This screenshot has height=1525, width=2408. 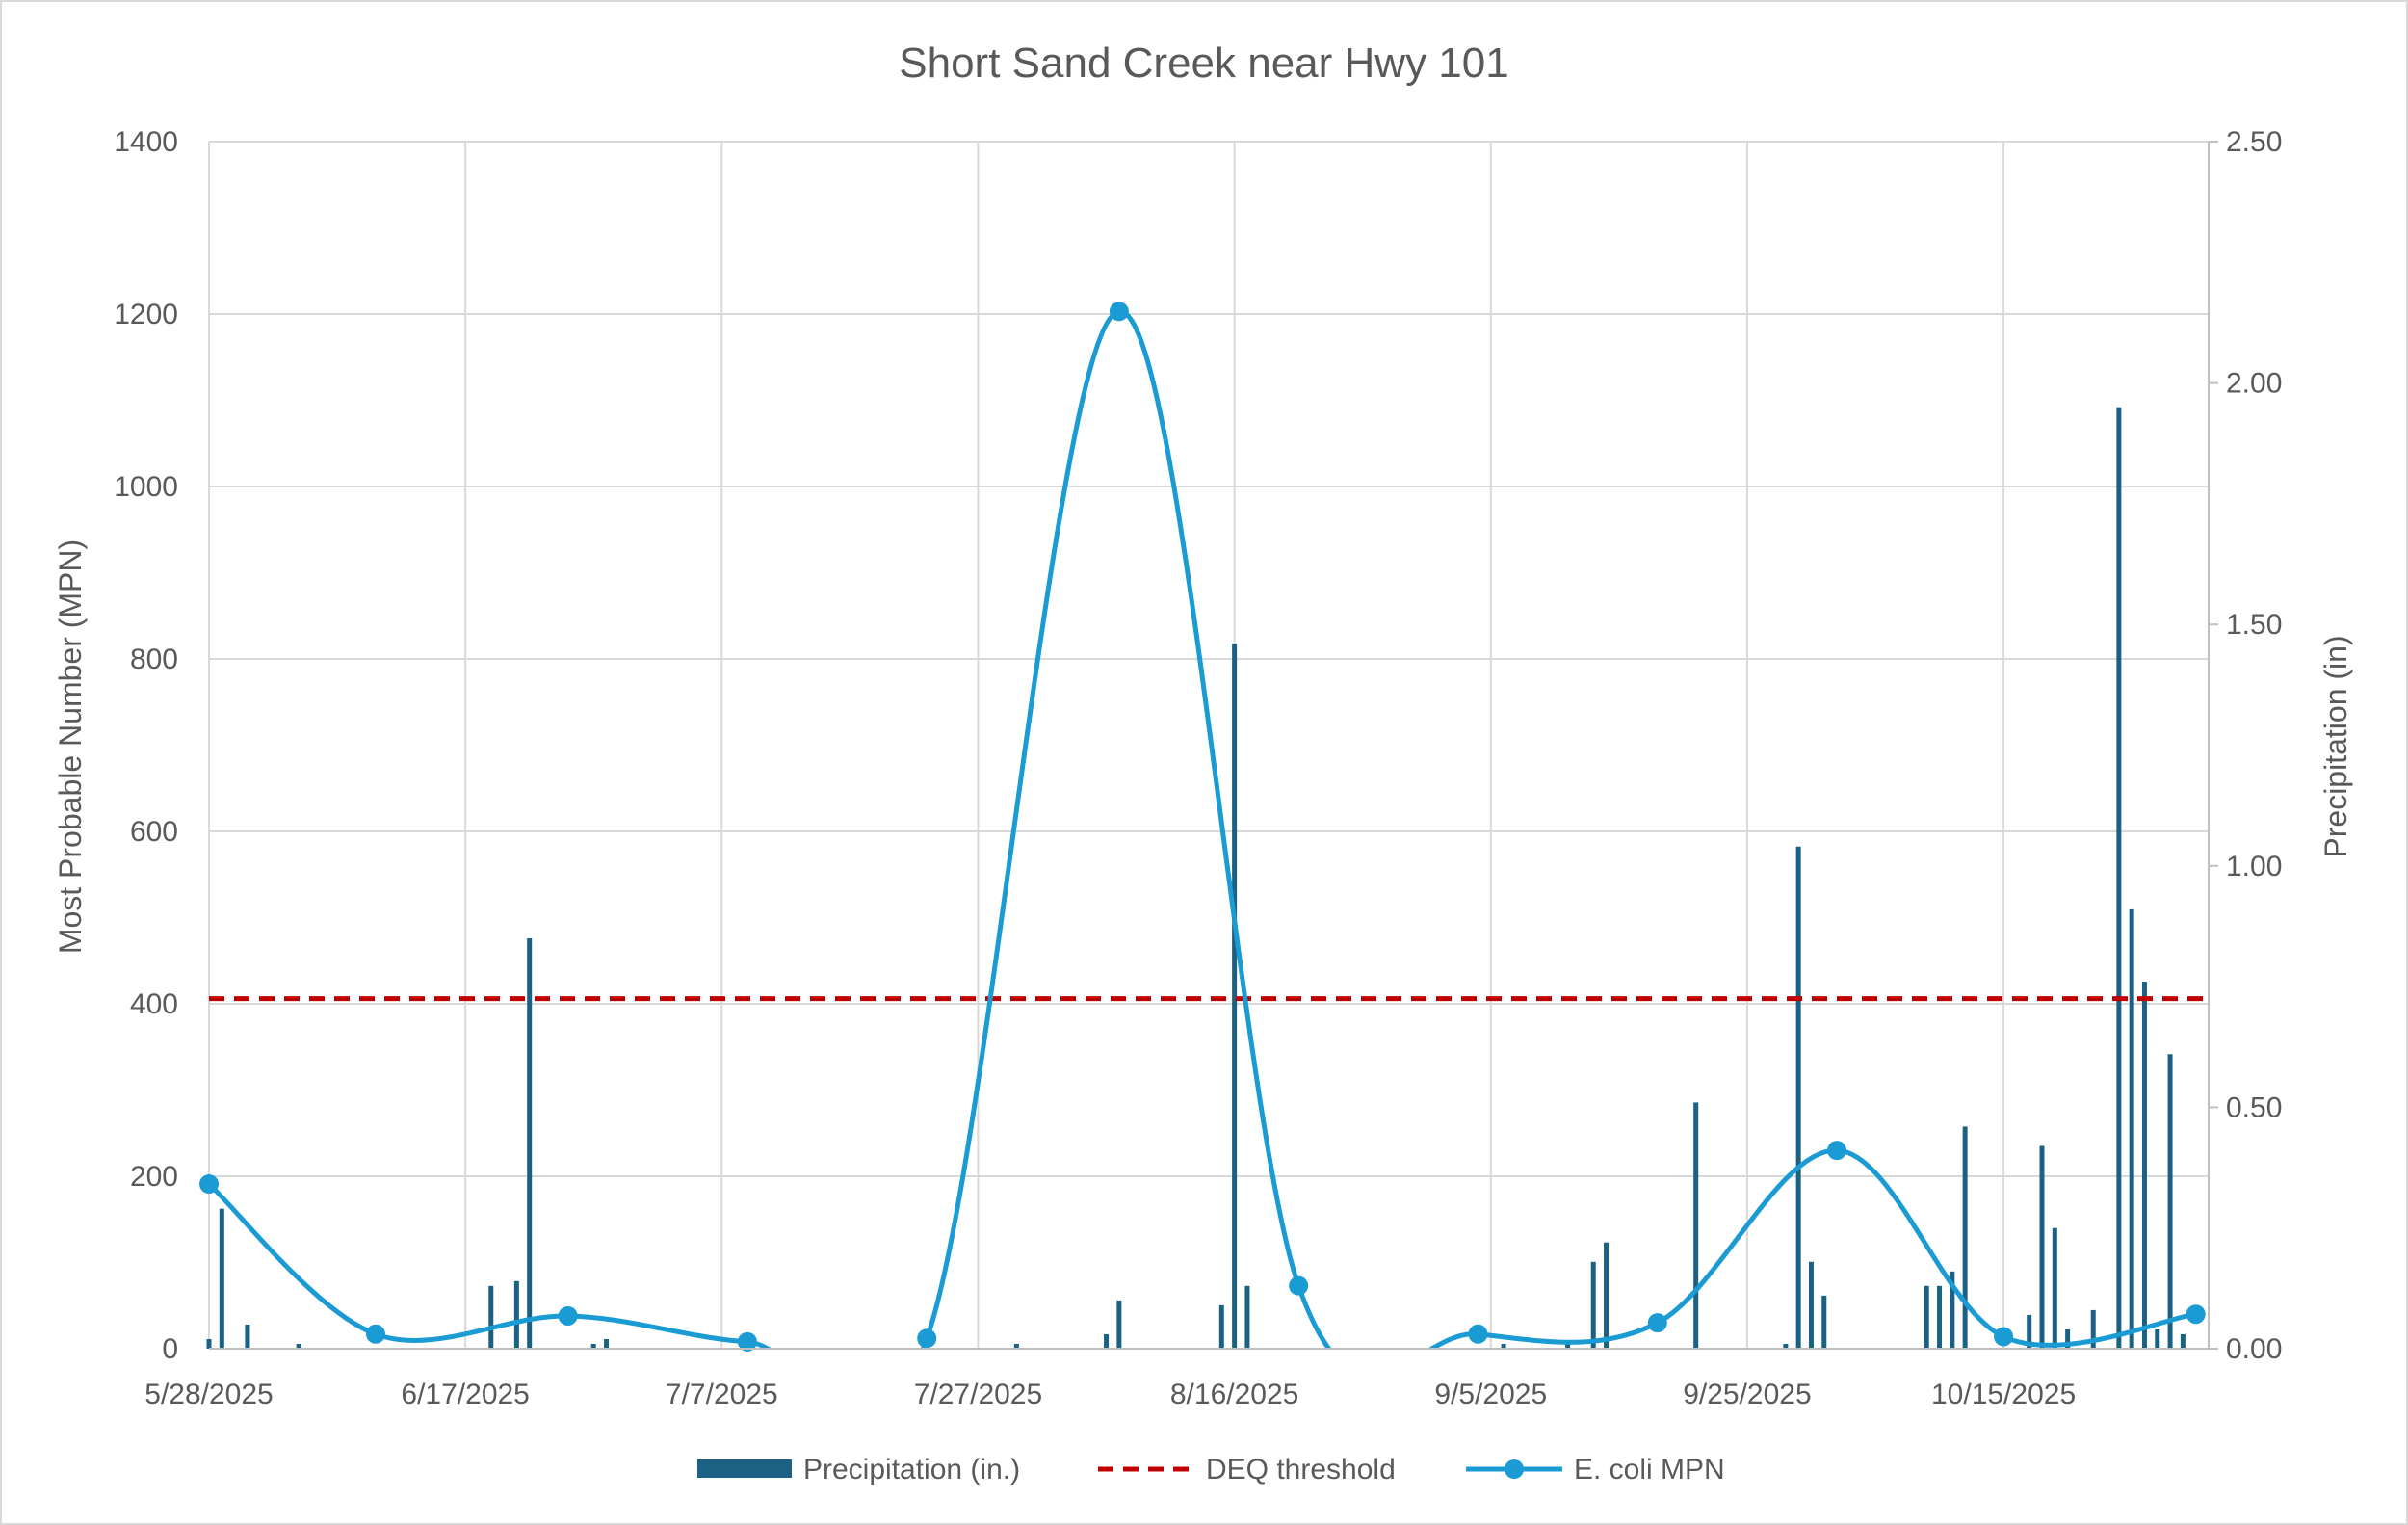 What do you see at coordinates (2254, 866) in the screenshot?
I see `y-right-tick-label: 1.00` at bounding box center [2254, 866].